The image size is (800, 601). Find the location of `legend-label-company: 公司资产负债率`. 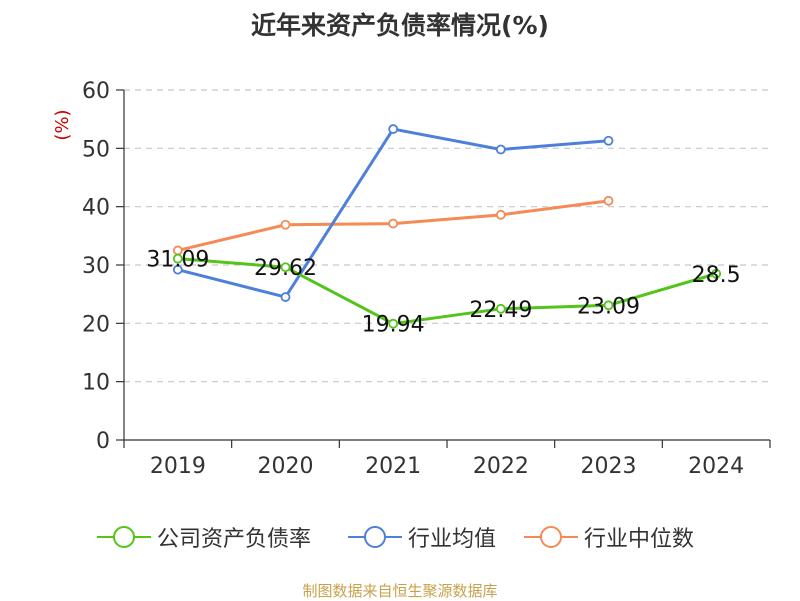

legend-label-company: 公司资产负债率 is located at coordinates (234, 539).